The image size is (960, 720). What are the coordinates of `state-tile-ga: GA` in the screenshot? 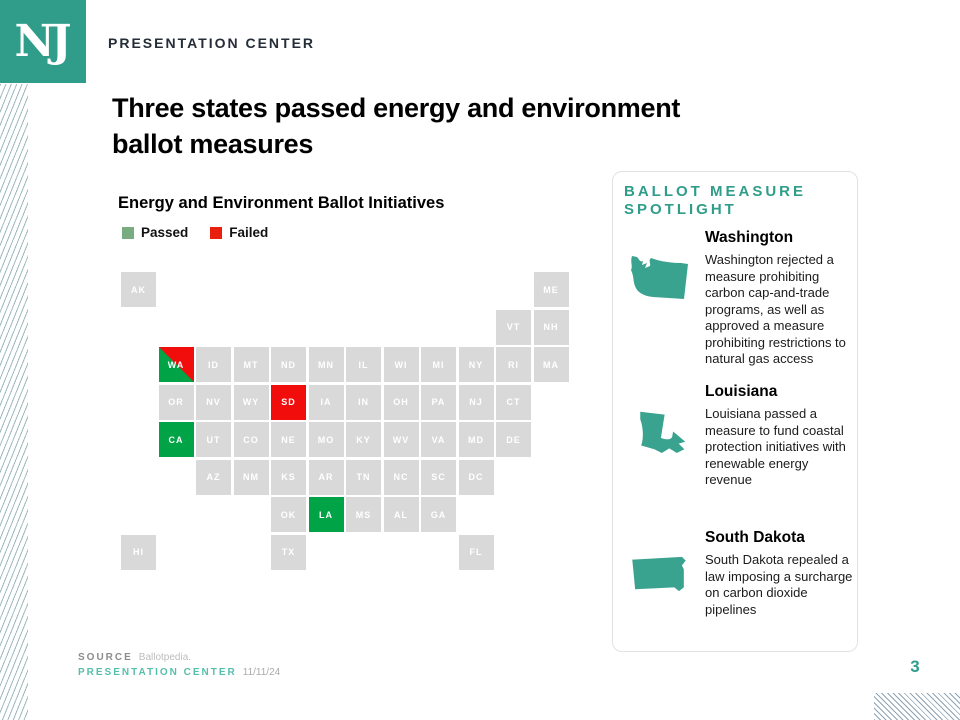 It's located at (438, 514).